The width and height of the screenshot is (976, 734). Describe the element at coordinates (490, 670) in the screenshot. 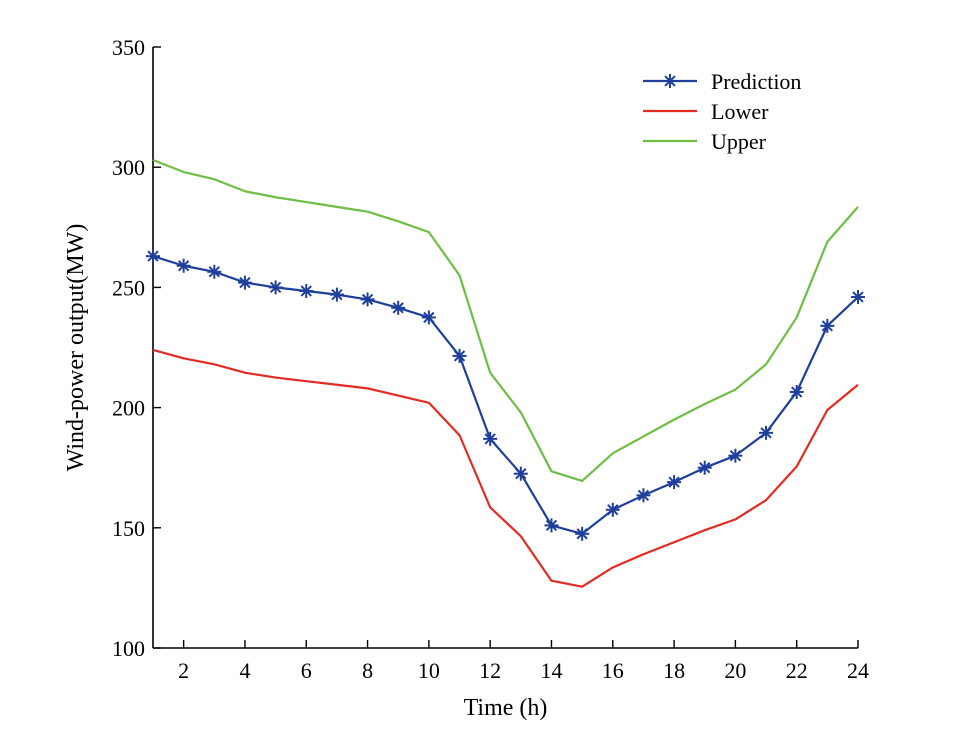

I see `x-tick-label: 12` at that location.